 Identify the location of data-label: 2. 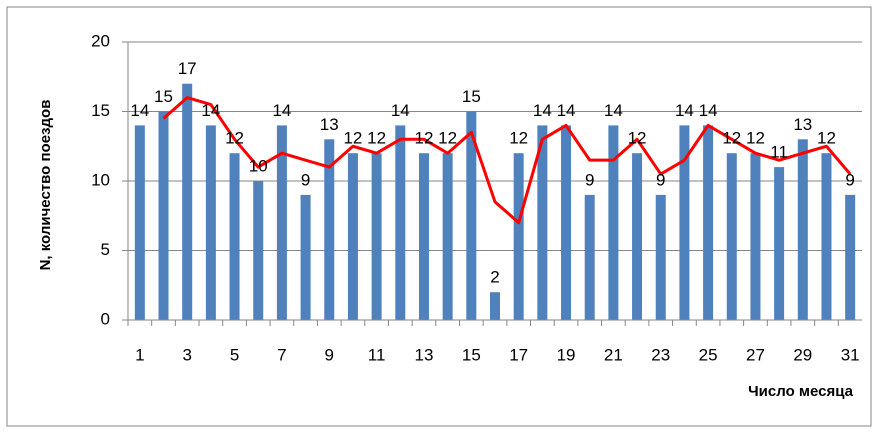
(494, 277).